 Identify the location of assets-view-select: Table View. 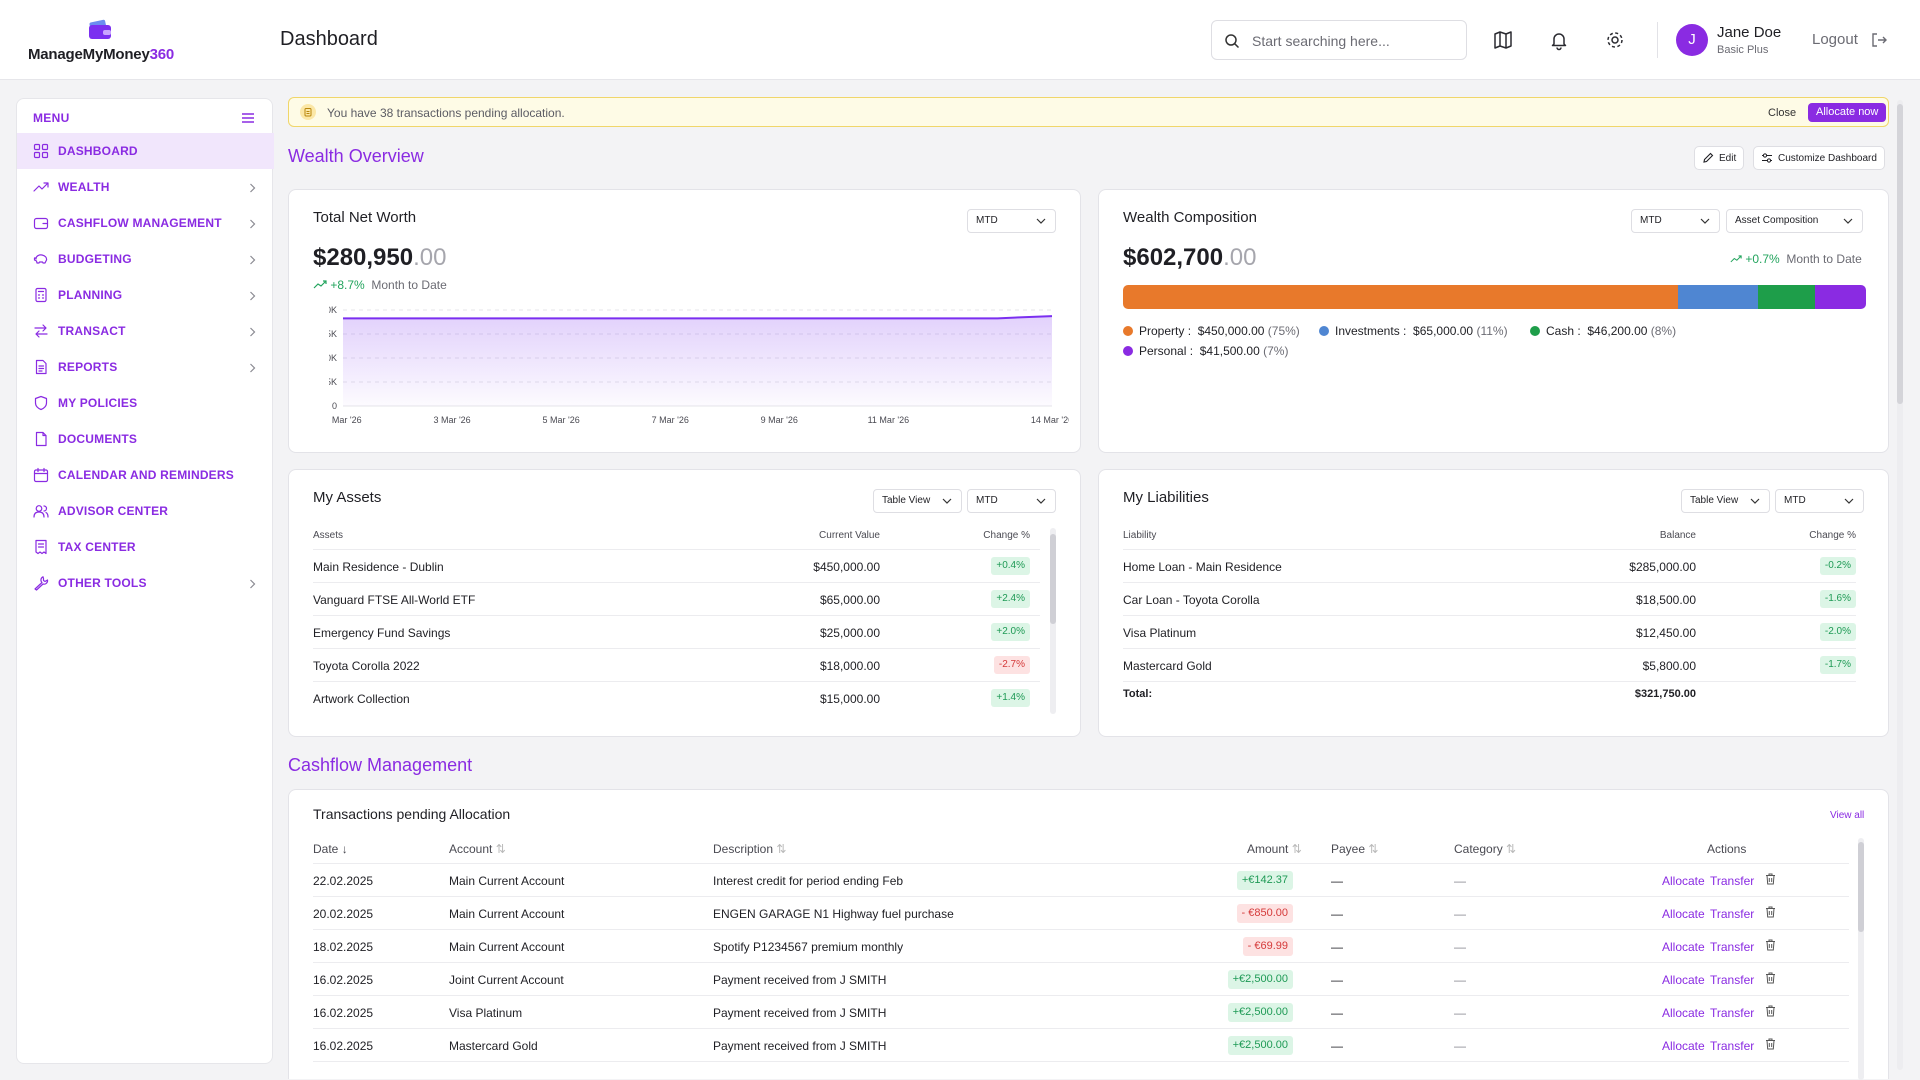
(917, 501).